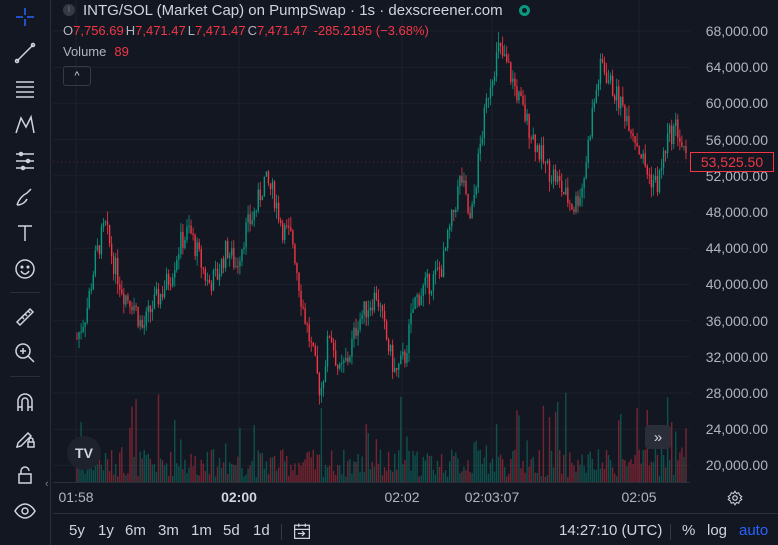 Image resolution: width=778 pixels, height=545 pixels. I want to click on close-key: C, so click(252, 30).